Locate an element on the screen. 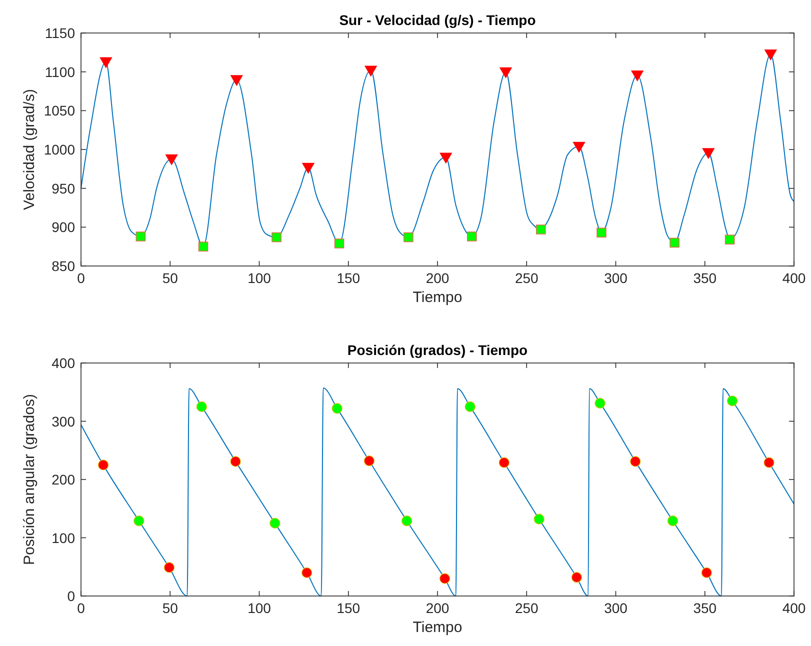 Image resolution: width=811 pixels, height=646 pixels. y-tick-label: 950 is located at coordinates (64, 188).